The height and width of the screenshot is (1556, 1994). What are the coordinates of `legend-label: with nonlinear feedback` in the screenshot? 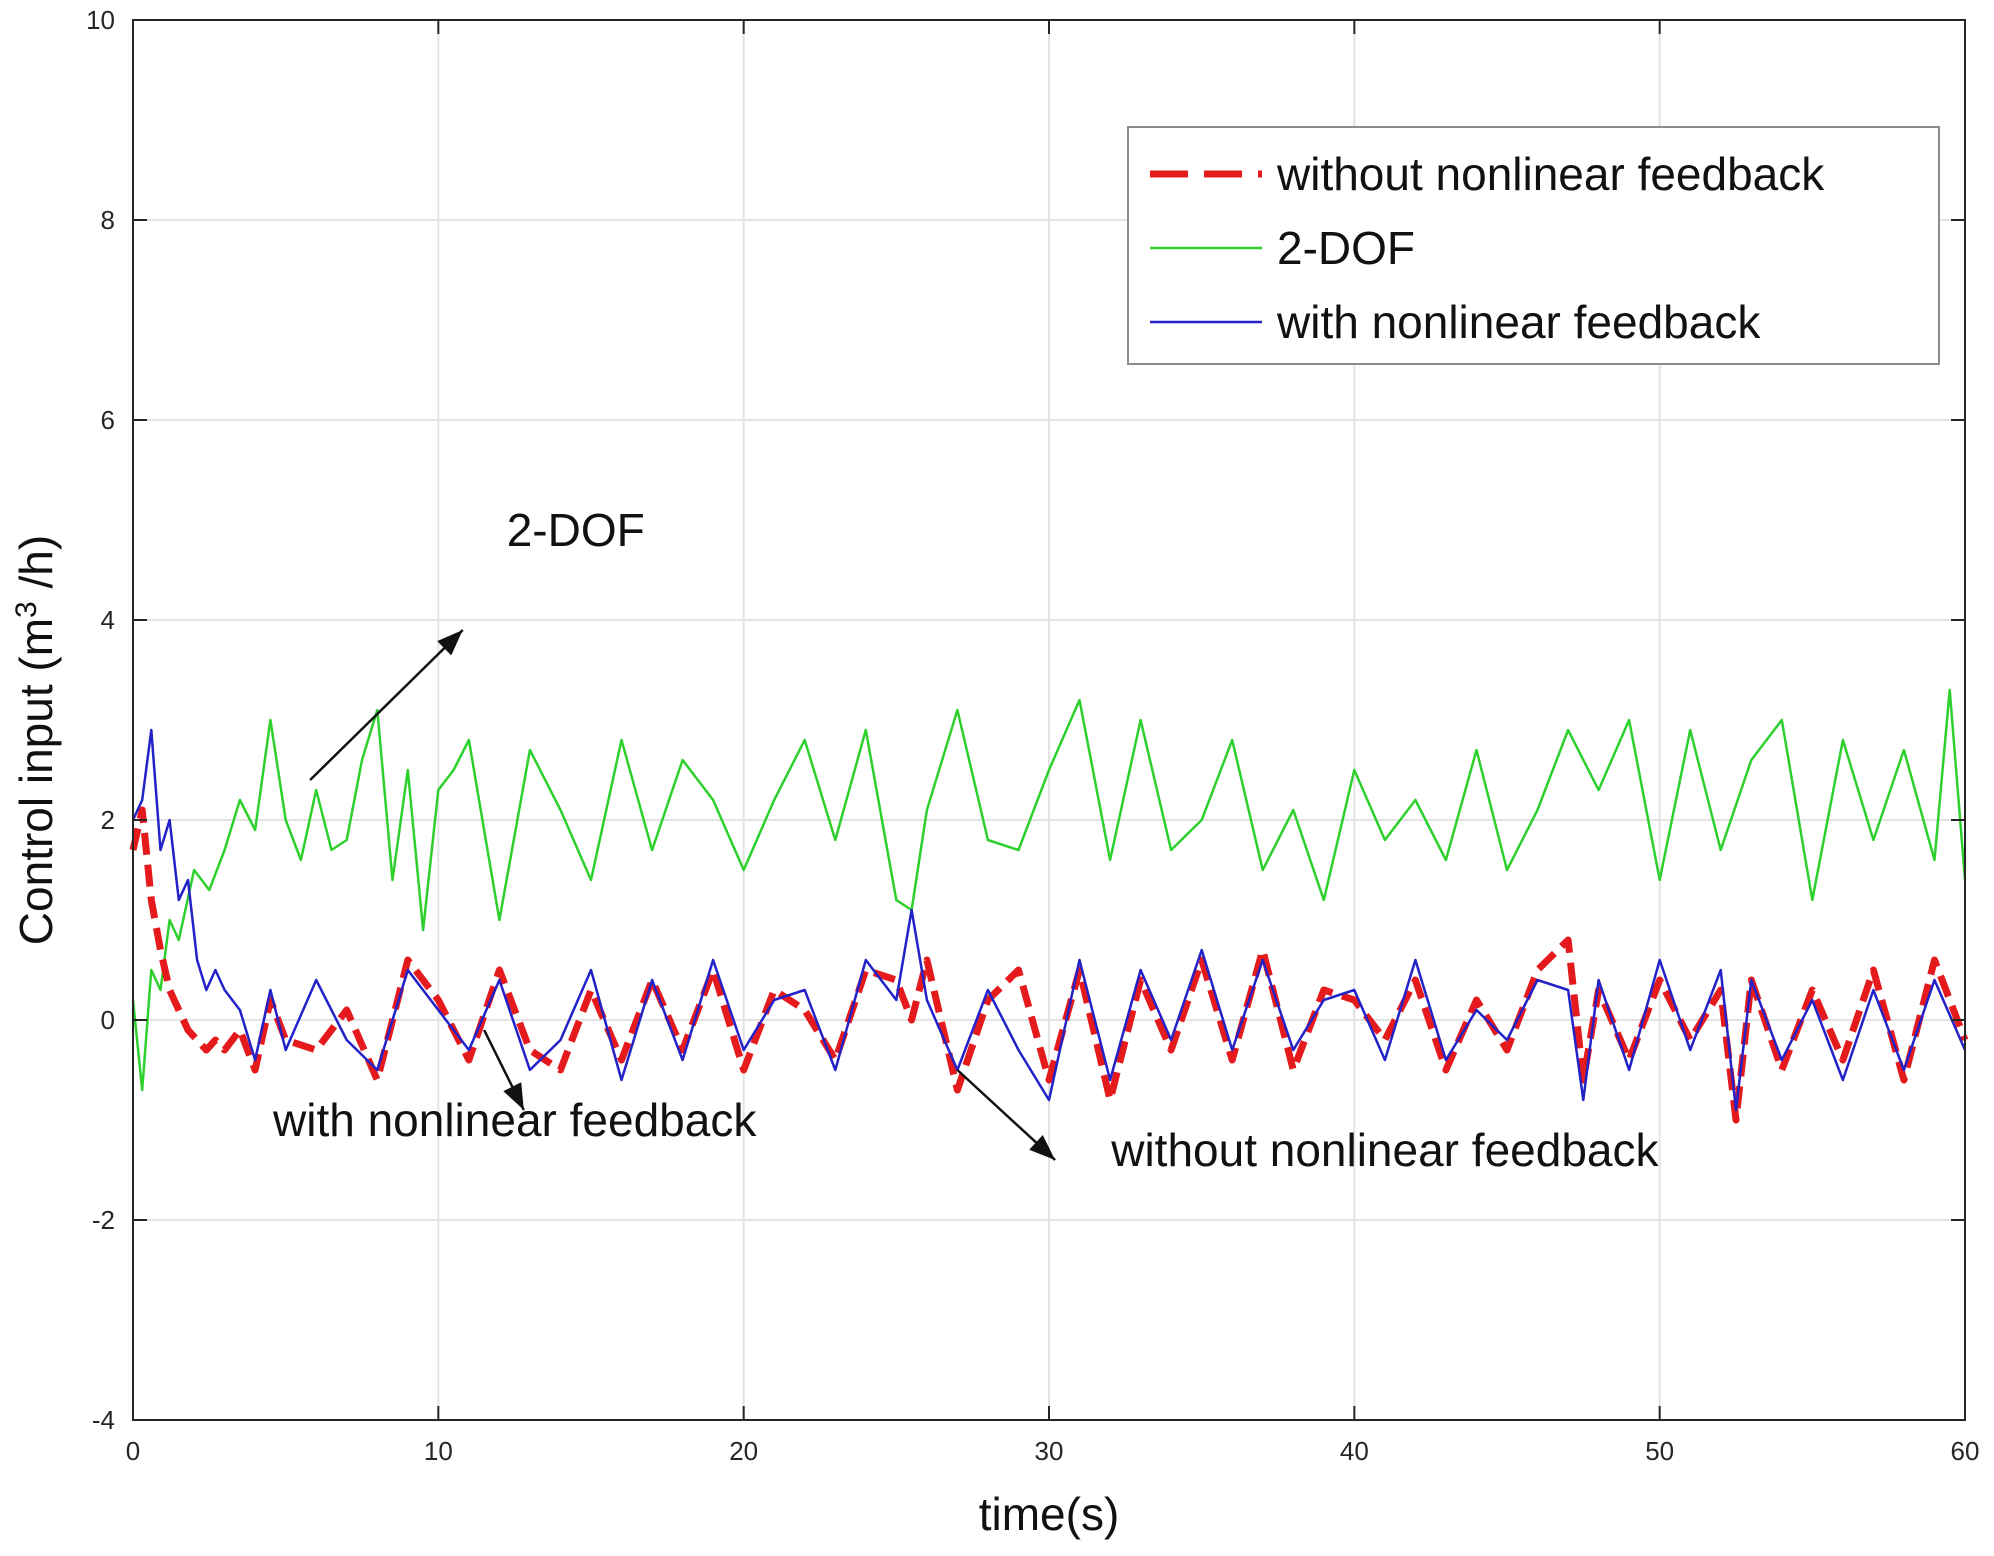 It's located at (1518, 322).